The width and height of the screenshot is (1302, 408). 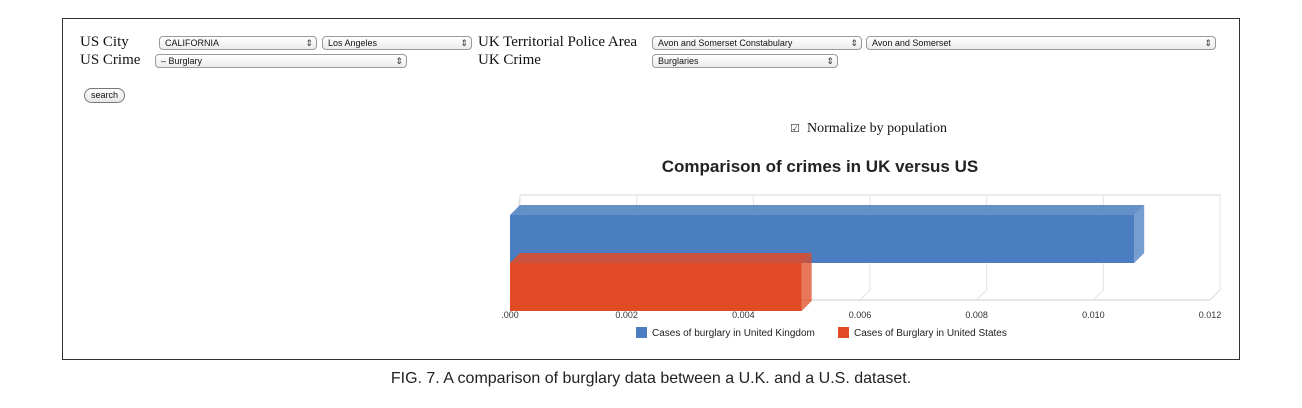 I want to click on us-state-value: CALIFORNIA, so click(x=192, y=43).